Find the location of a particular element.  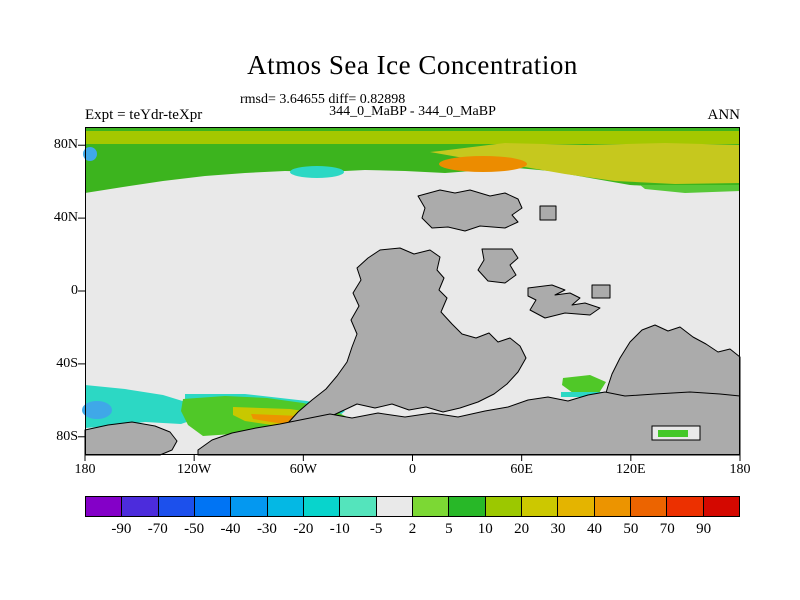

colorbar-tick-label: 90 is located at coordinates (704, 529).